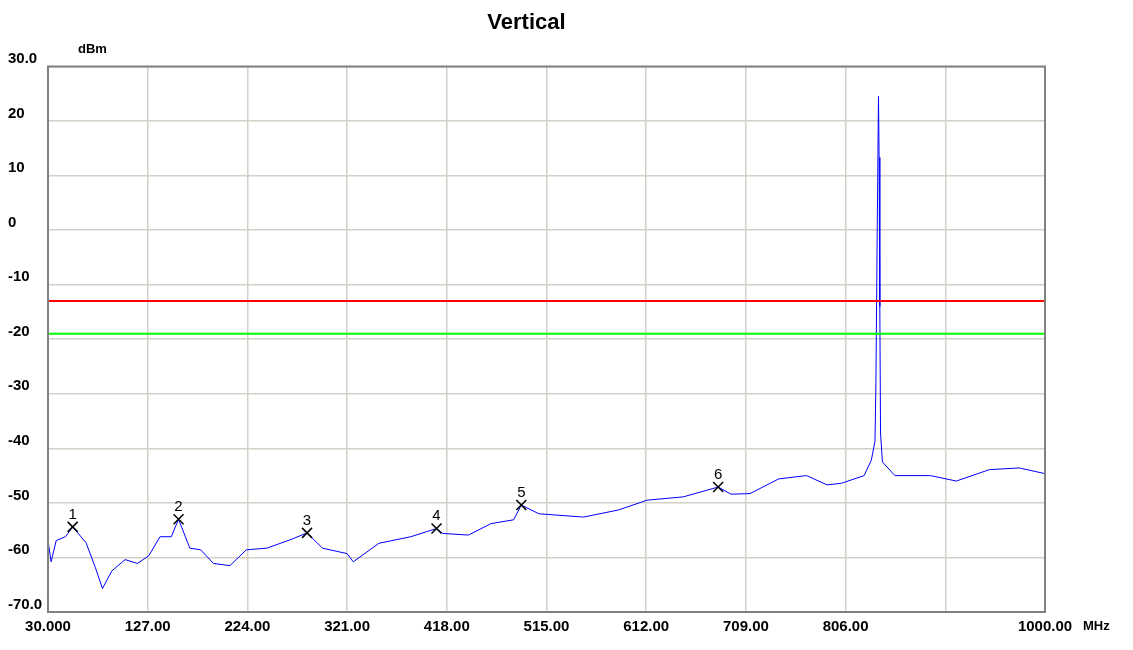 Image resolution: width=1133 pixels, height=650 pixels. I want to click on annotation: 1, so click(72, 513).